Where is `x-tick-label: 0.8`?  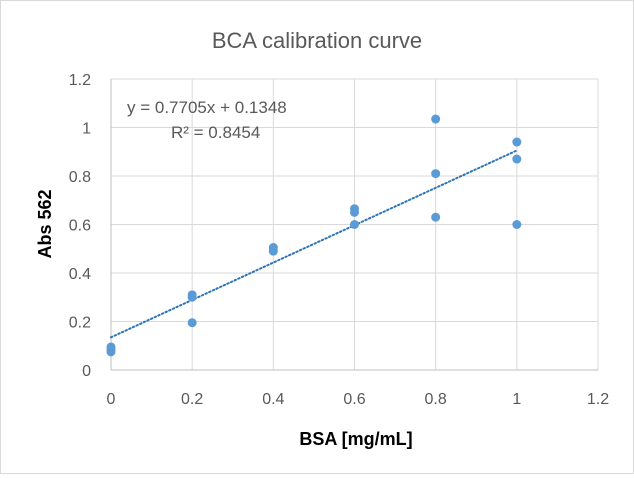 x-tick-label: 0.8 is located at coordinates (436, 399).